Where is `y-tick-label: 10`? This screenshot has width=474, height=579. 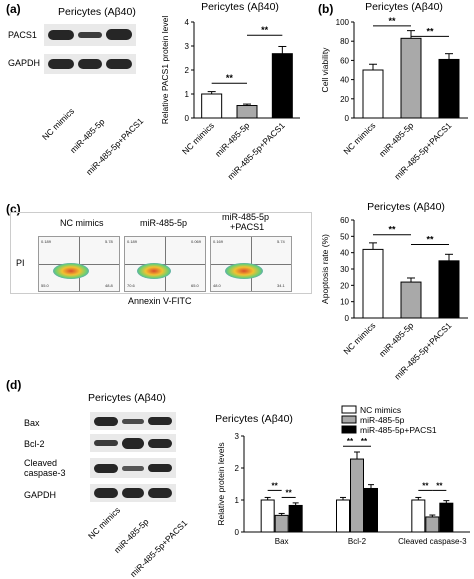
y-tick-label: 10 is located at coordinates (344, 302).